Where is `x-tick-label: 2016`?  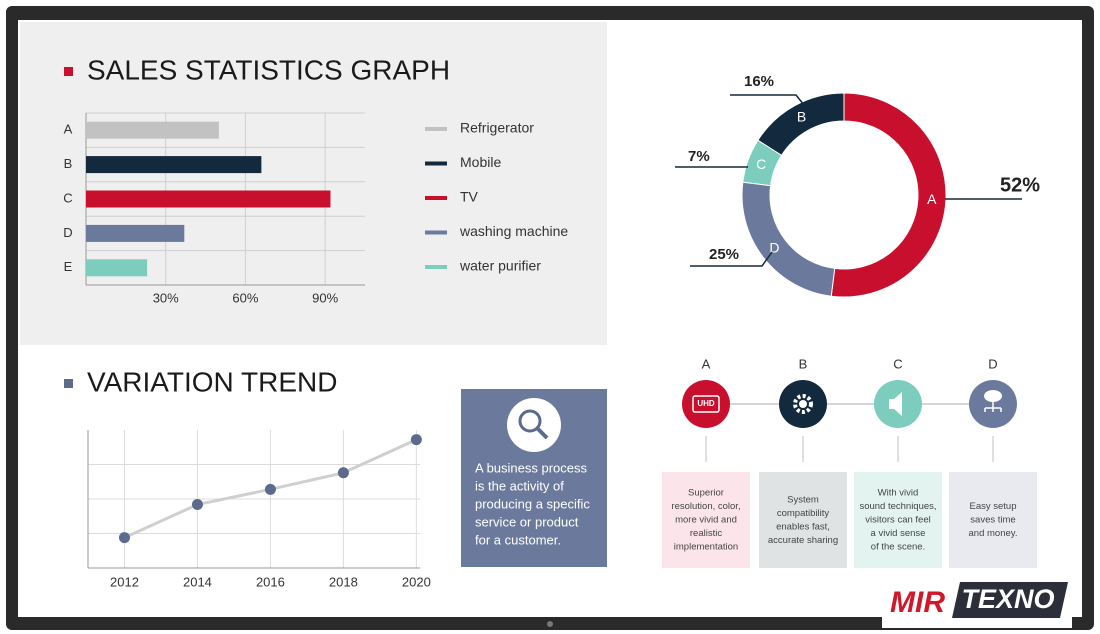 x-tick-label: 2016 is located at coordinates (270, 581).